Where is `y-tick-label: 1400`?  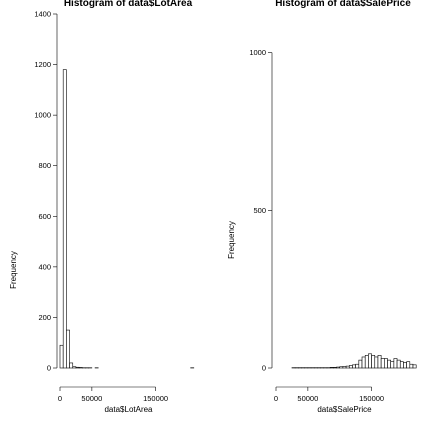 y-tick-label: 1400 is located at coordinates (42, 14).